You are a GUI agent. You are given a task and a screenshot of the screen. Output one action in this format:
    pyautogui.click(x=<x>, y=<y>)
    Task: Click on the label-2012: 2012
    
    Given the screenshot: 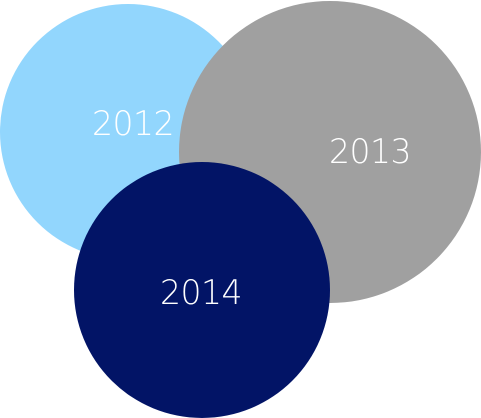 What is the action you would take?
    pyautogui.click(x=133, y=124)
    